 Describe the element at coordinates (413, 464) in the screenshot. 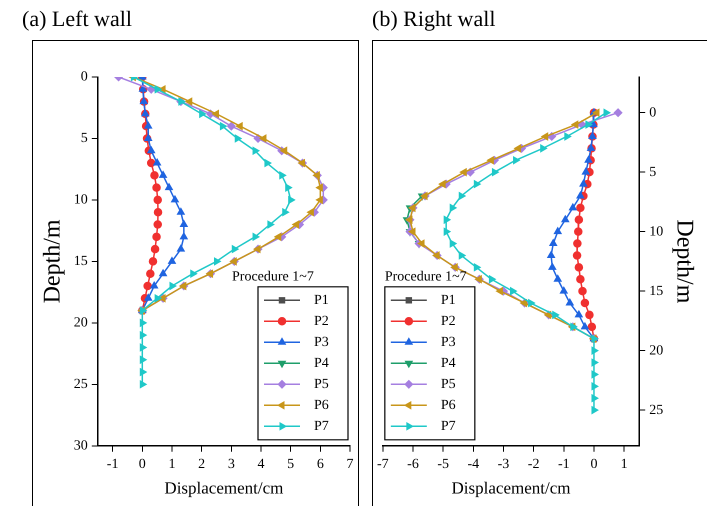

I see `x-tick-label: -6` at that location.